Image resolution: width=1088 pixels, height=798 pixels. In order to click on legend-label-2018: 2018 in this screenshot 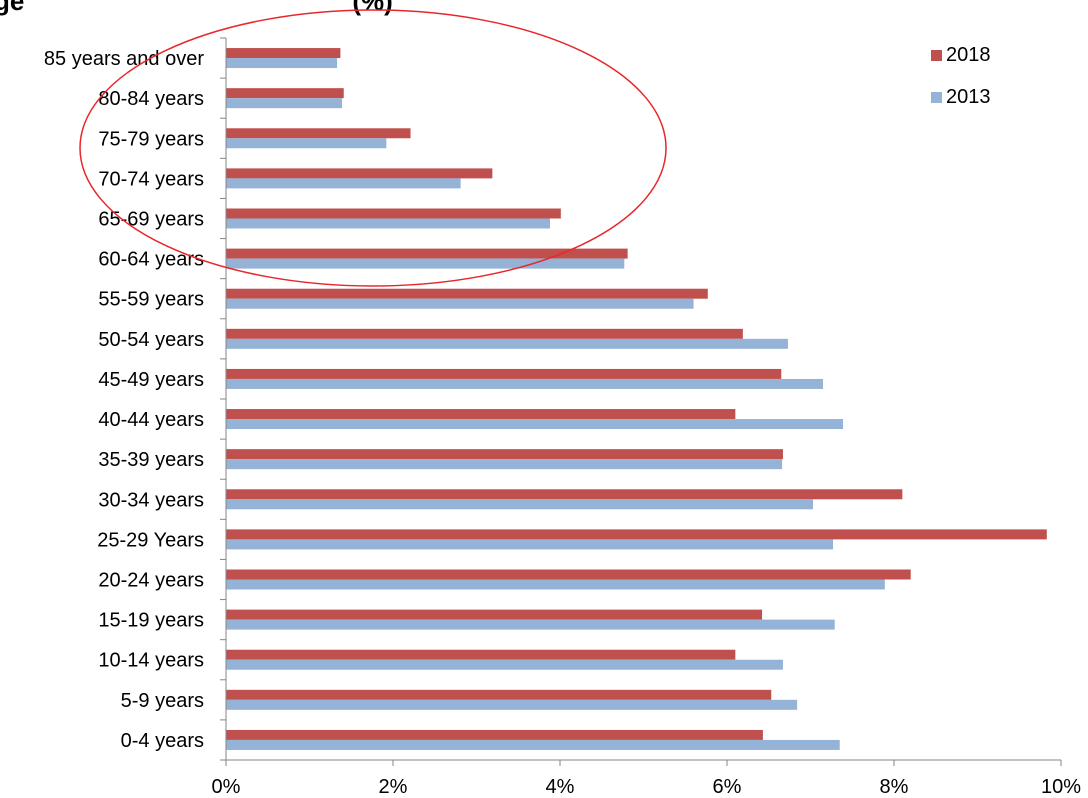, I will do `click(968, 55)`.